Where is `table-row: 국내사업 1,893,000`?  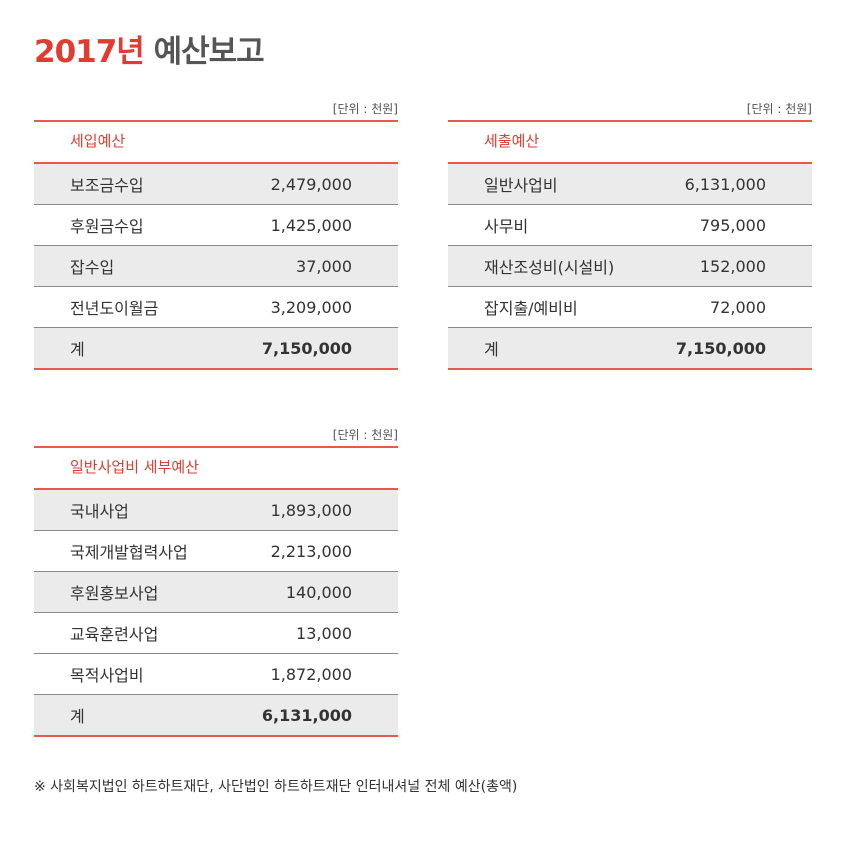 table-row: 국내사업 1,893,000 is located at coordinates (216, 510).